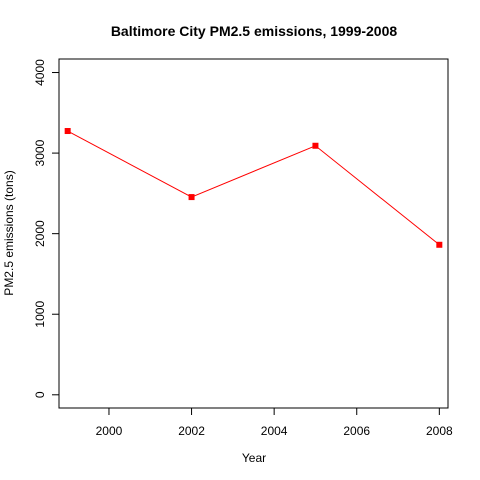 The width and height of the screenshot is (480, 480). I want to click on x-tick-label: 2008, so click(439, 431).